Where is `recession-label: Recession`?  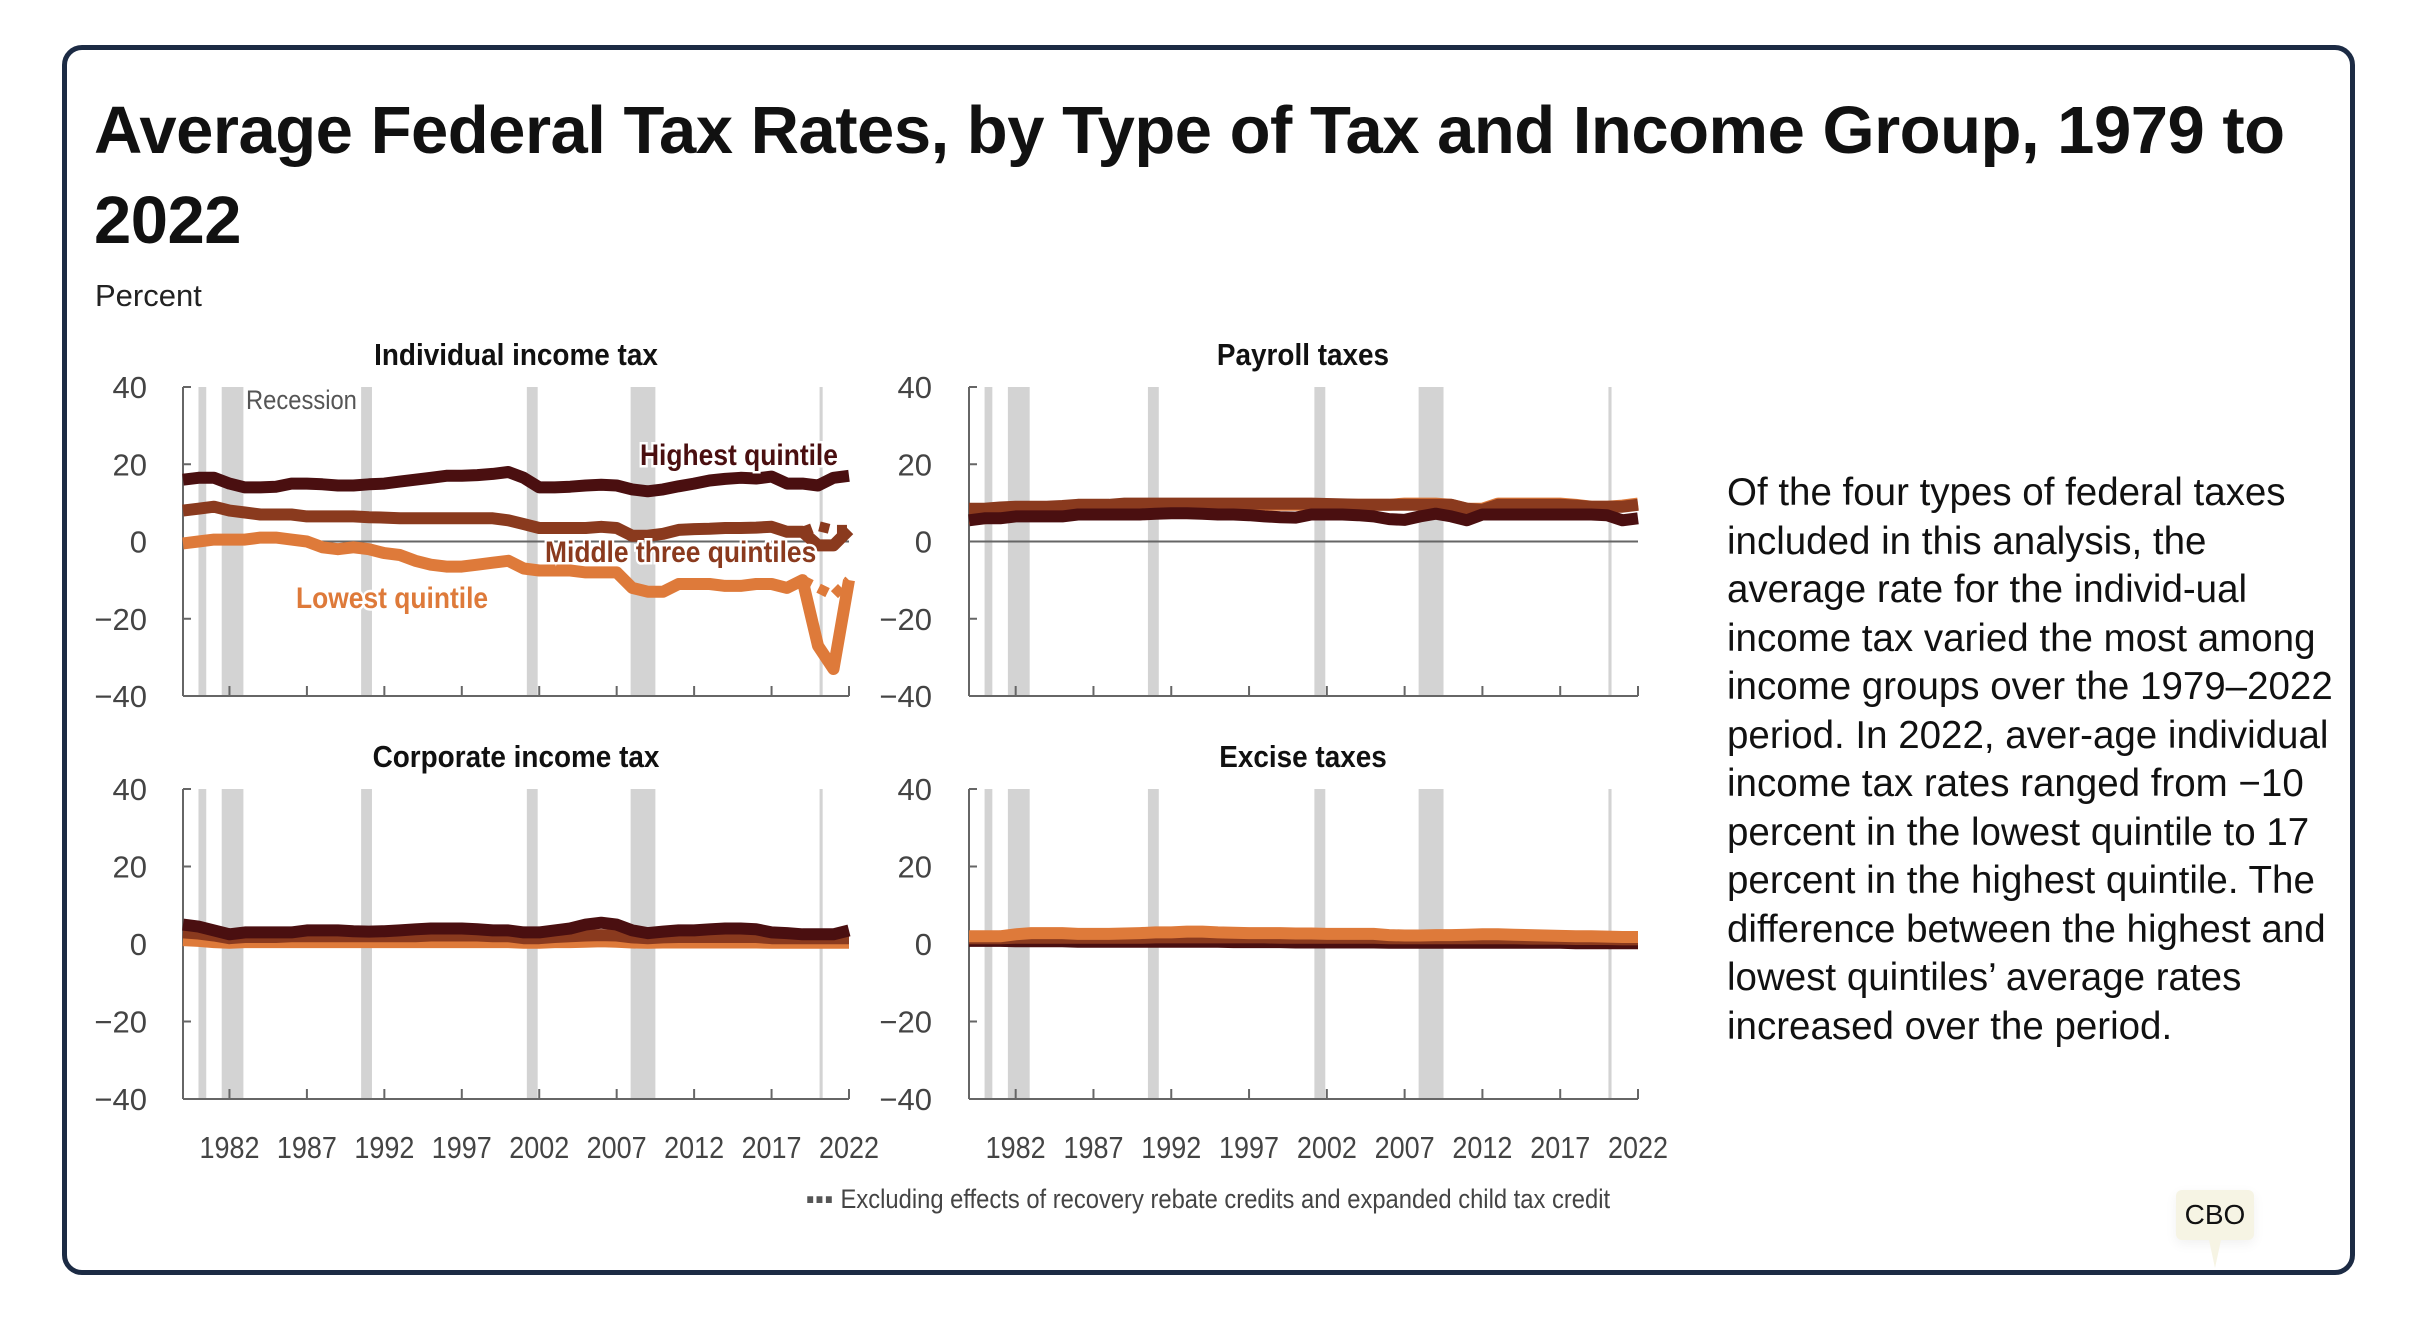
recession-label: Recession is located at coordinates (301, 401).